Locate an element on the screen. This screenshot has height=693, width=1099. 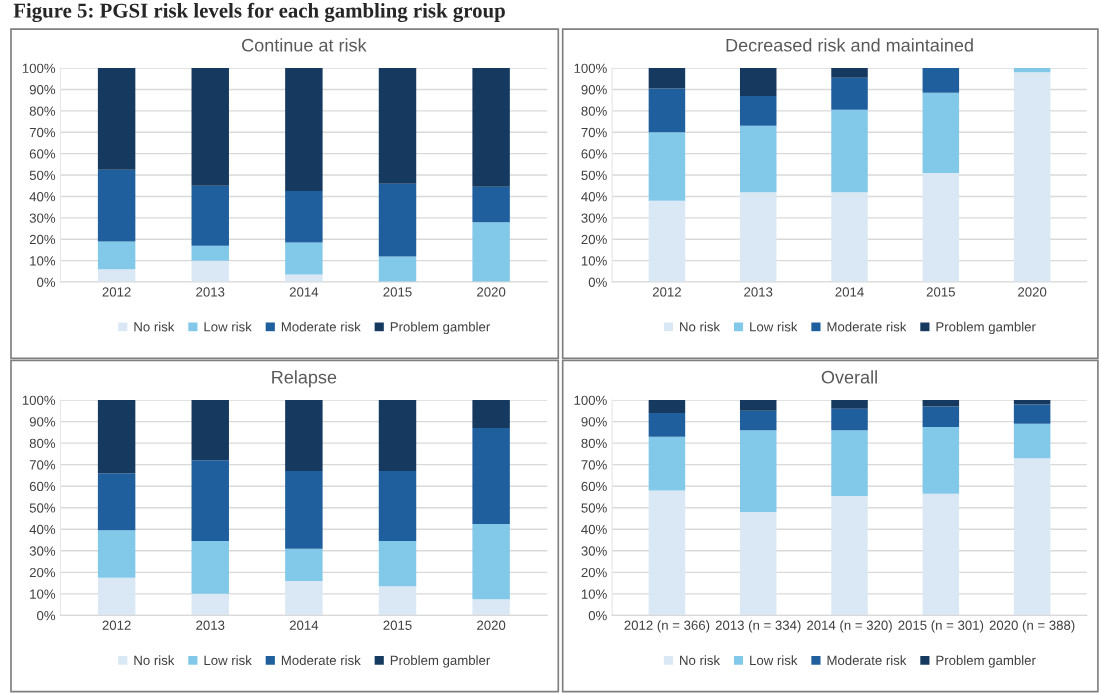
y-tick-label: 90% is located at coordinates (42, 90).